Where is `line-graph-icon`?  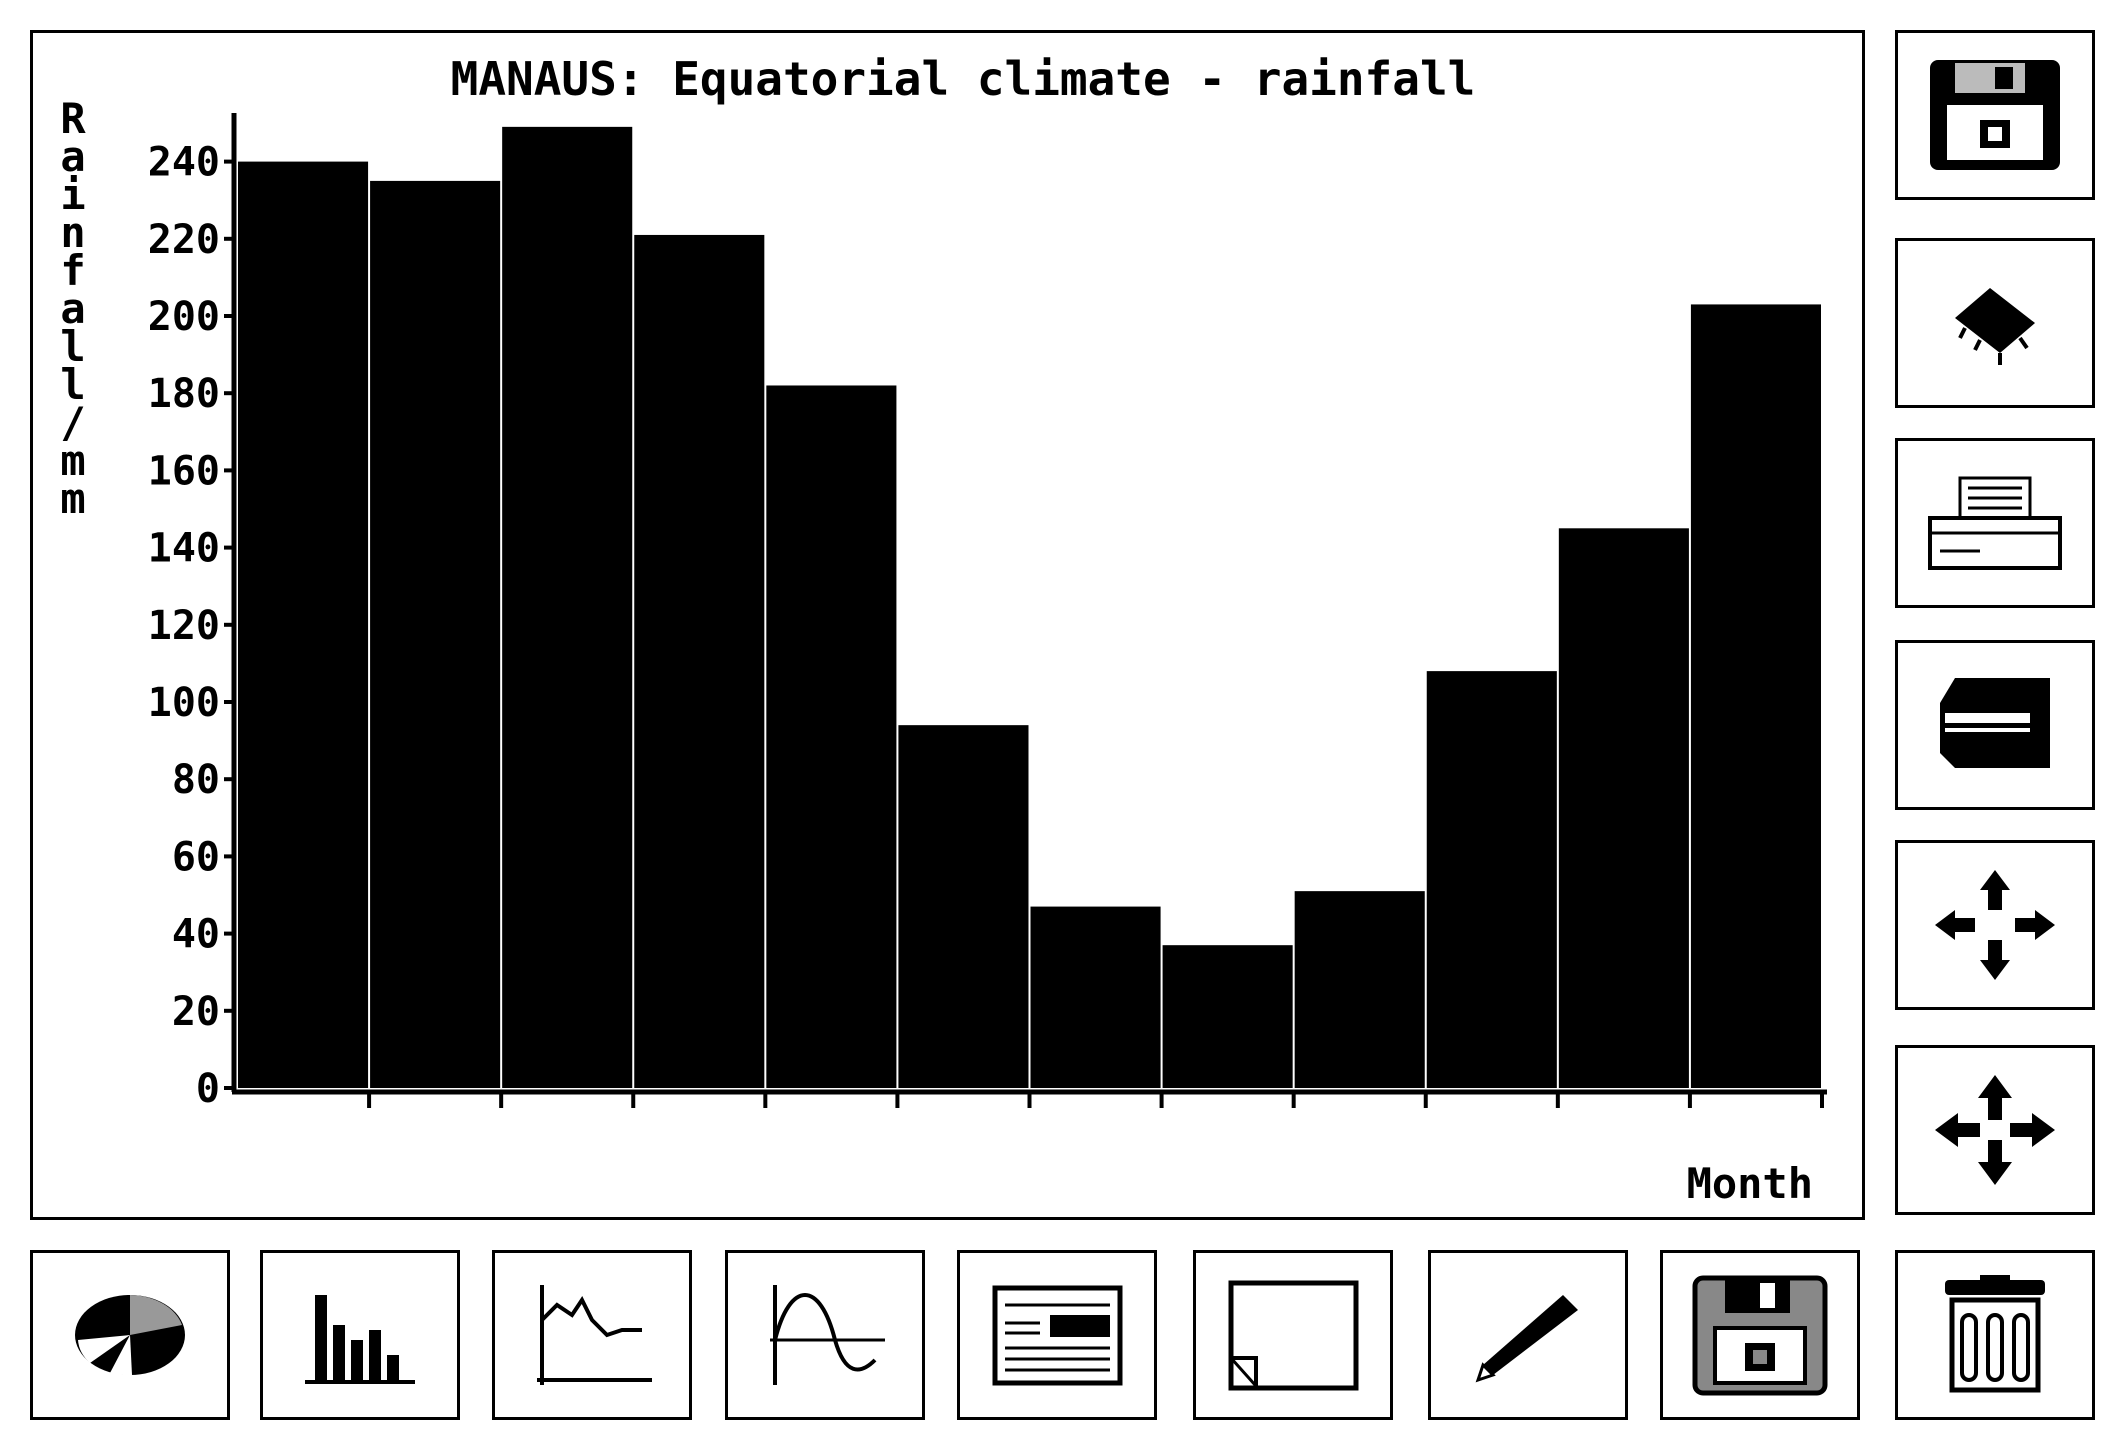 line-graph-icon is located at coordinates (594, 1335).